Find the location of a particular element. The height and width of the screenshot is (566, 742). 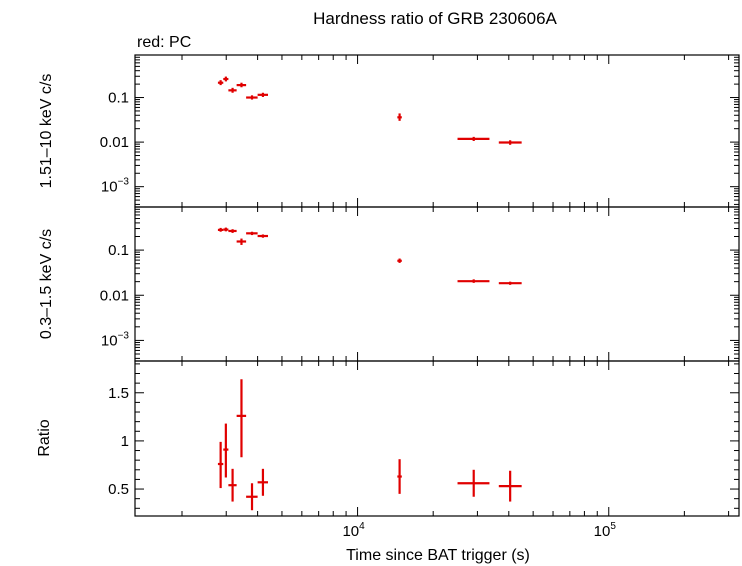

x-axis-label: Time since BAT trigger (s) is located at coordinates (438, 555).